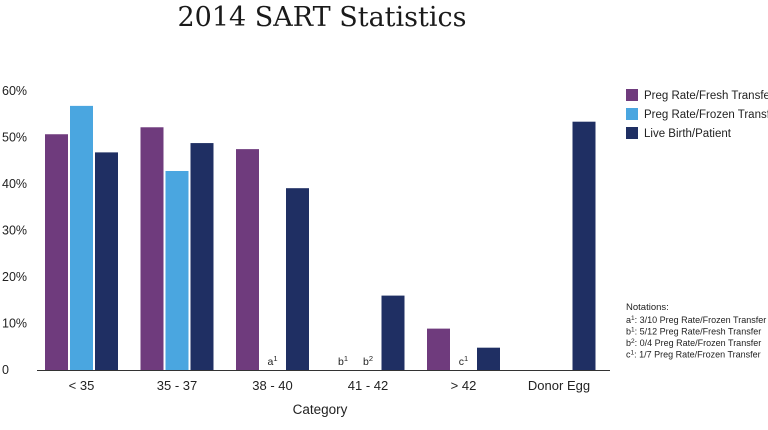 The width and height of the screenshot is (768, 430). What do you see at coordinates (14, 324) in the screenshot?
I see `y-tick-label: 10%` at bounding box center [14, 324].